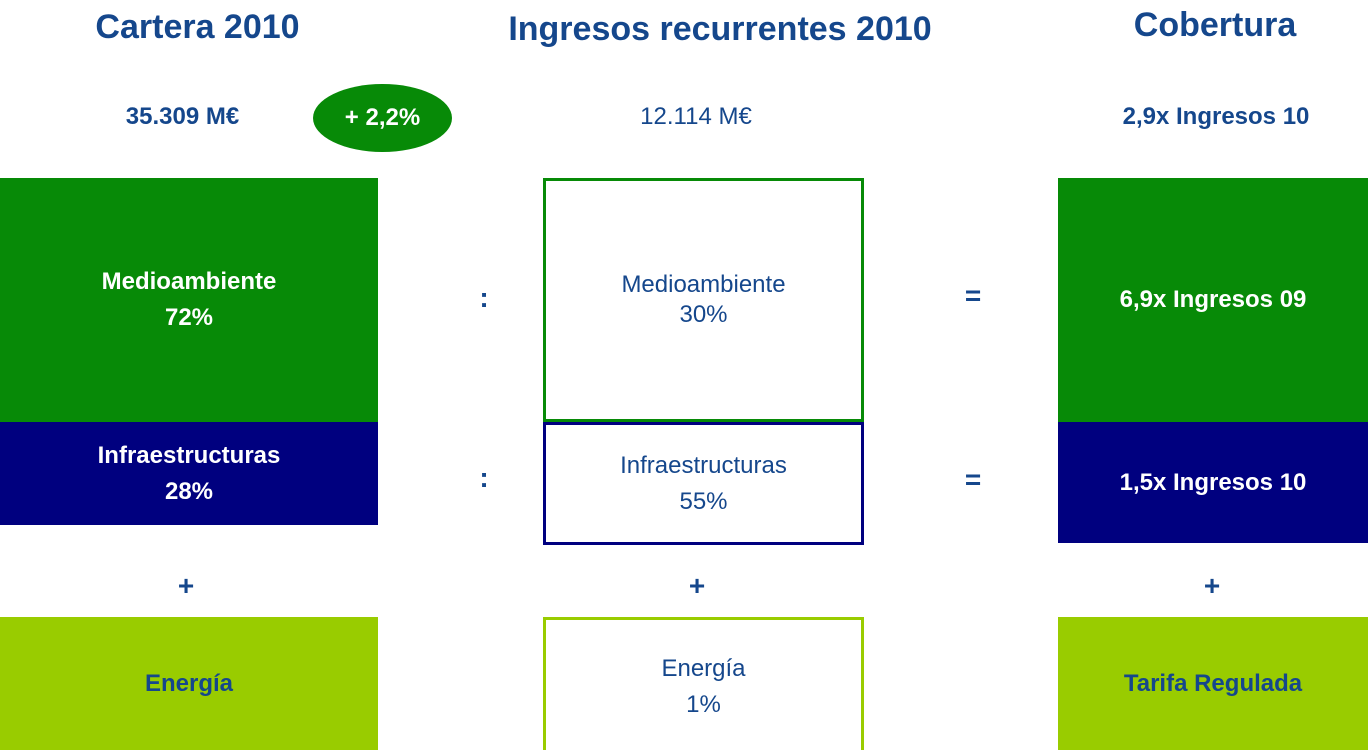 The image size is (1368, 750). Describe the element at coordinates (197, 27) in the screenshot. I see `column-title: Cartera 2010` at that location.